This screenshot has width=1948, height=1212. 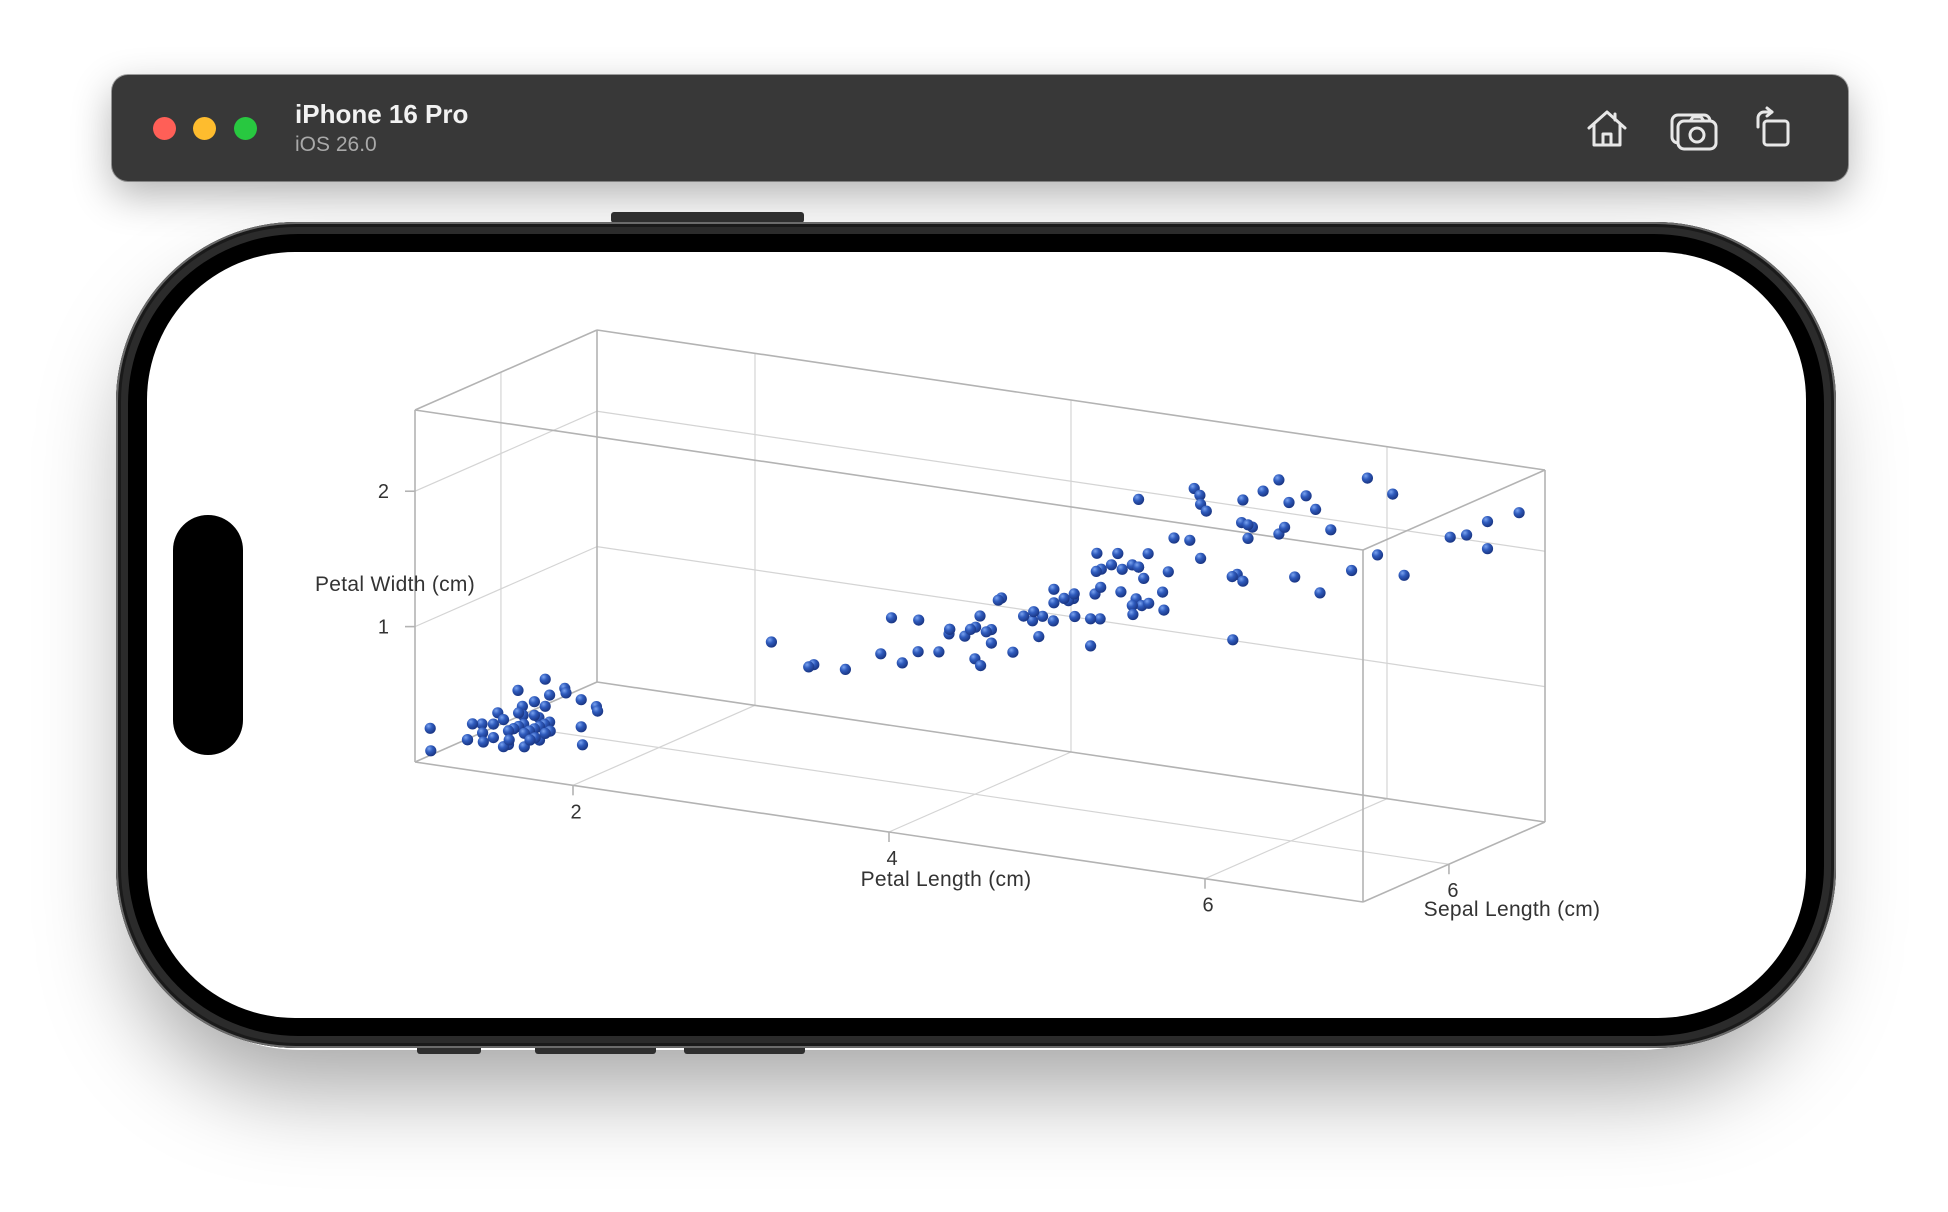 I want to click on rotate-button, so click(x=1773, y=128).